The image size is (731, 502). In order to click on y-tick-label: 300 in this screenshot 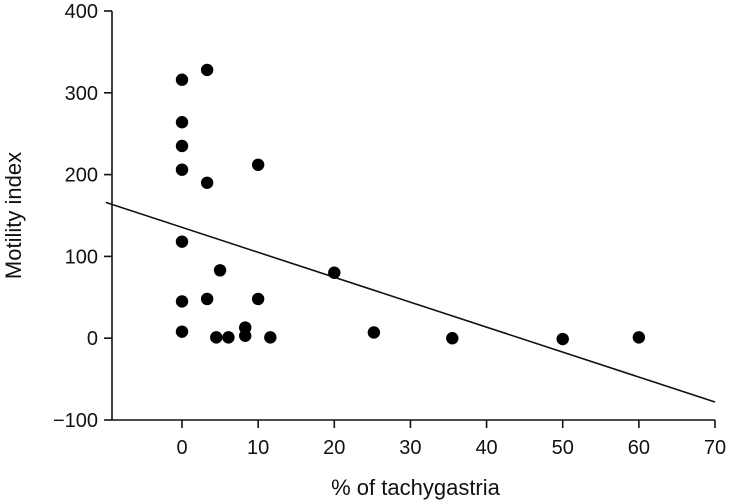, I will do `click(81, 94)`.